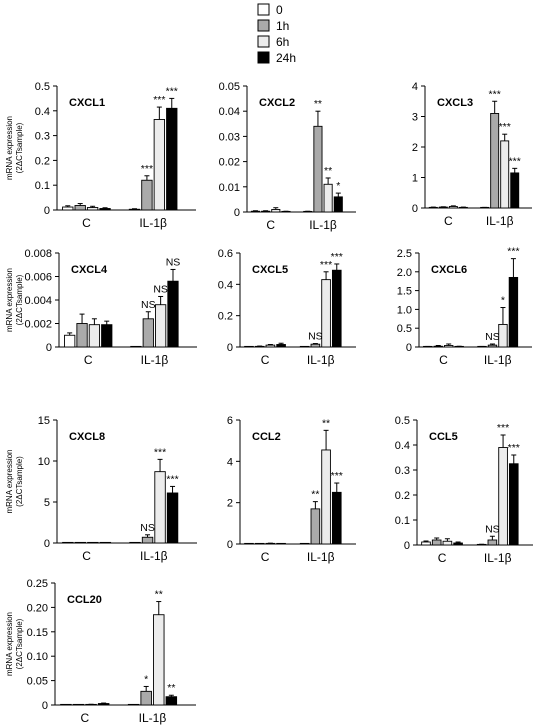 Image resolution: width=550 pixels, height=727 pixels. I want to click on y-tick-label: 6, so click(230, 421).